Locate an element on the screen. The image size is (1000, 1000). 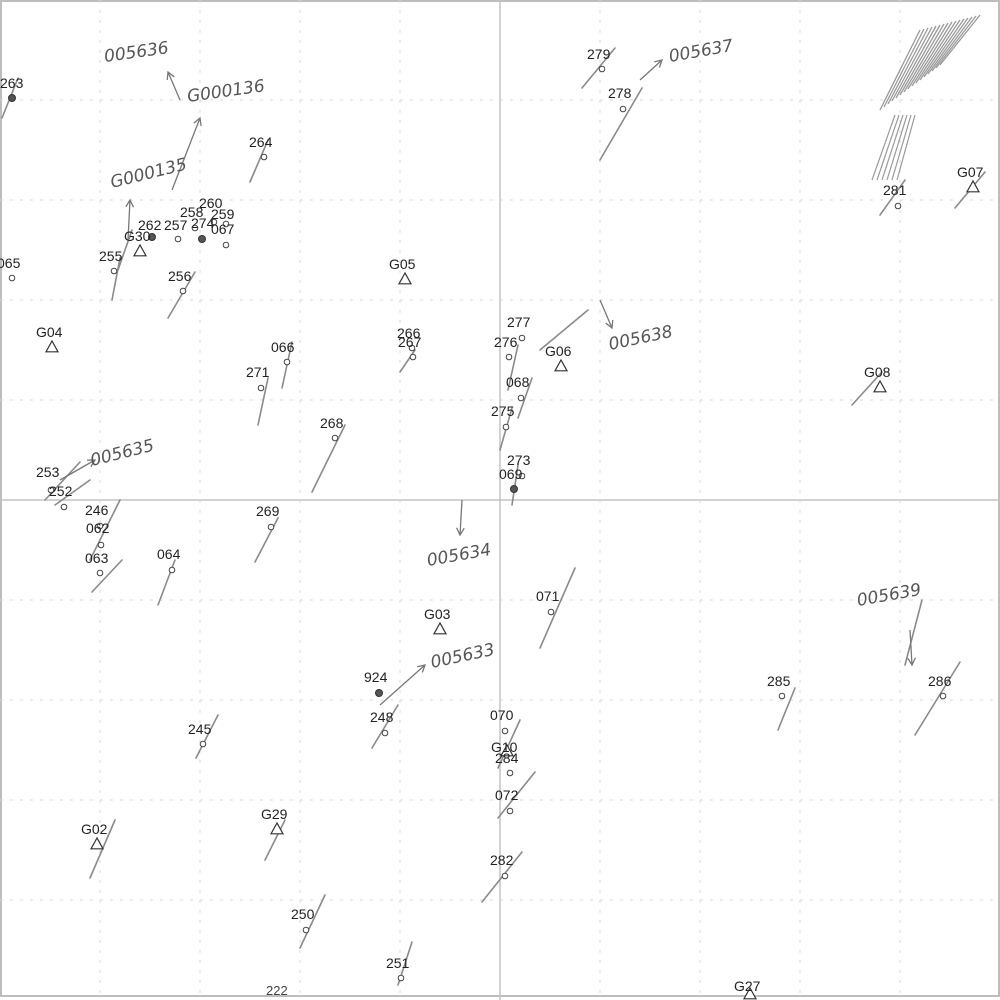
point-label: 273 is located at coordinates (519, 460).